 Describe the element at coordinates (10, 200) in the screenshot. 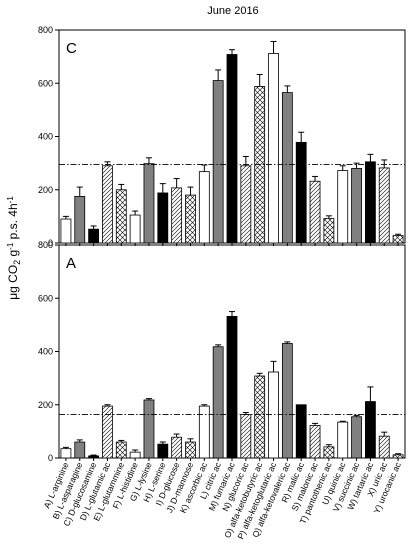

I see `y-label-exp2: -1` at that location.